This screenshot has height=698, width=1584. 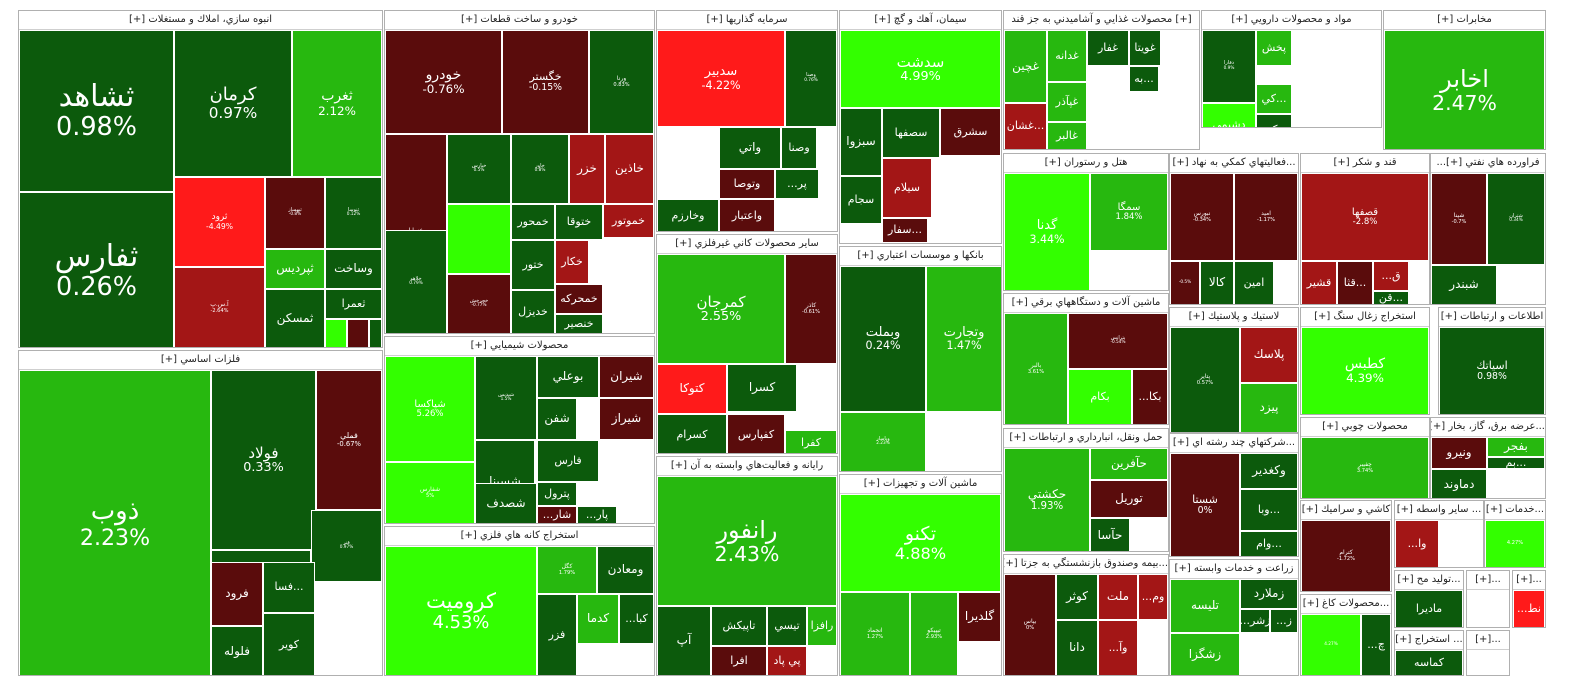 What do you see at coordinates (443, 82) in the screenshot?
I see `stock-tile: خودرو -0.76%` at bounding box center [443, 82].